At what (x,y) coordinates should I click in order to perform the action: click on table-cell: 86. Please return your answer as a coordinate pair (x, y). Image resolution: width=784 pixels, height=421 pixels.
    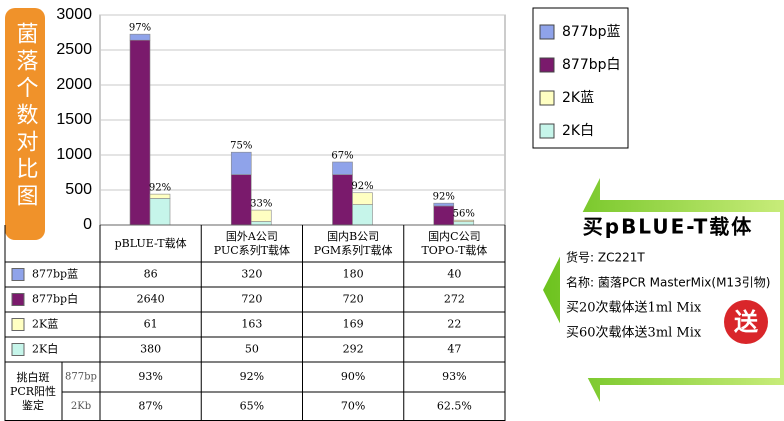
    Looking at the image, I should click on (151, 274).